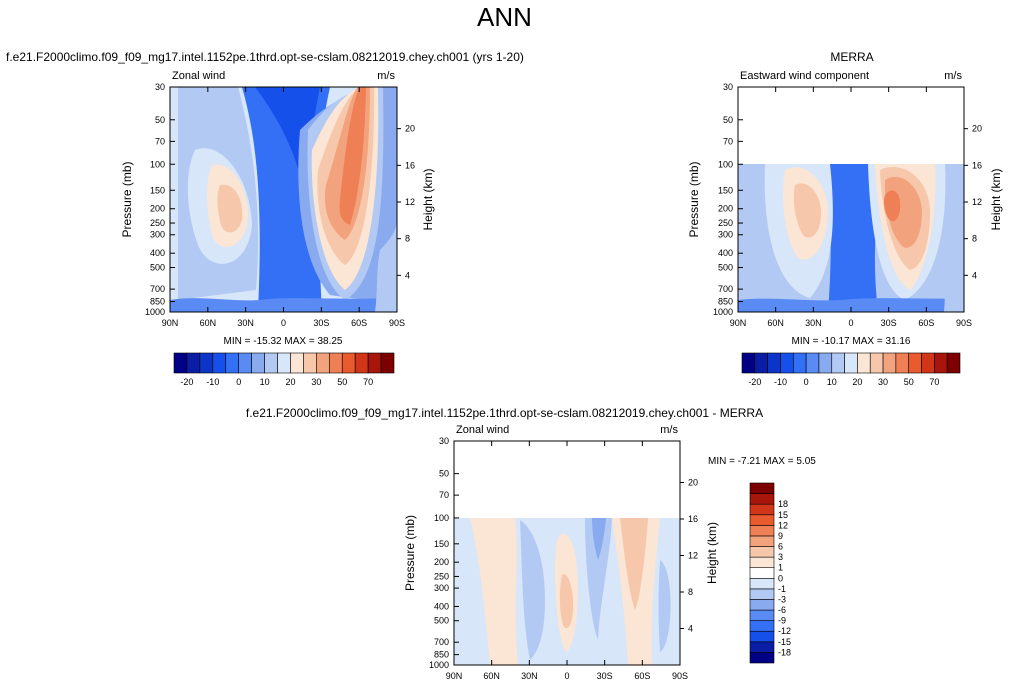 The height and width of the screenshot is (690, 1009). What do you see at coordinates (855, 238) in the screenshot?
I see `obs-easterly-band` at bounding box center [855, 238].